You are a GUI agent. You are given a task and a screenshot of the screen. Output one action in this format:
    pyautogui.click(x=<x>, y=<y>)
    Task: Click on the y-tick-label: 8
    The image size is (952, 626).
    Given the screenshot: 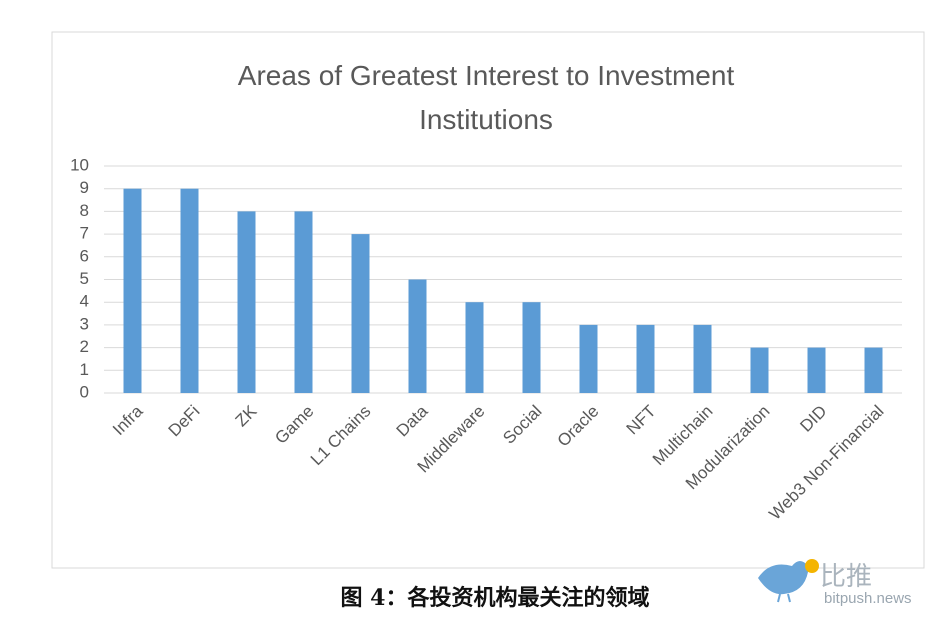 What is the action you would take?
    pyautogui.click(x=84, y=210)
    